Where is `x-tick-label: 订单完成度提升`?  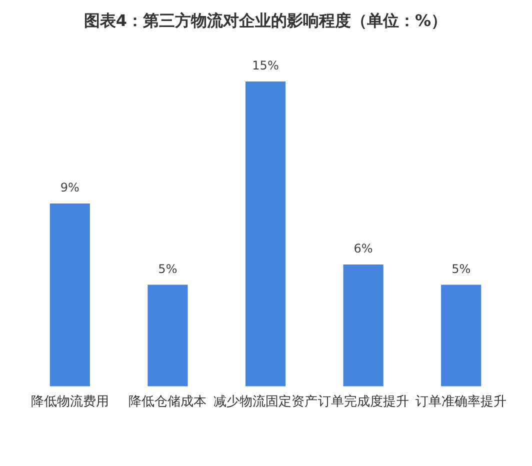 x-tick-label: 订单完成度提升 is located at coordinates (363, 402).